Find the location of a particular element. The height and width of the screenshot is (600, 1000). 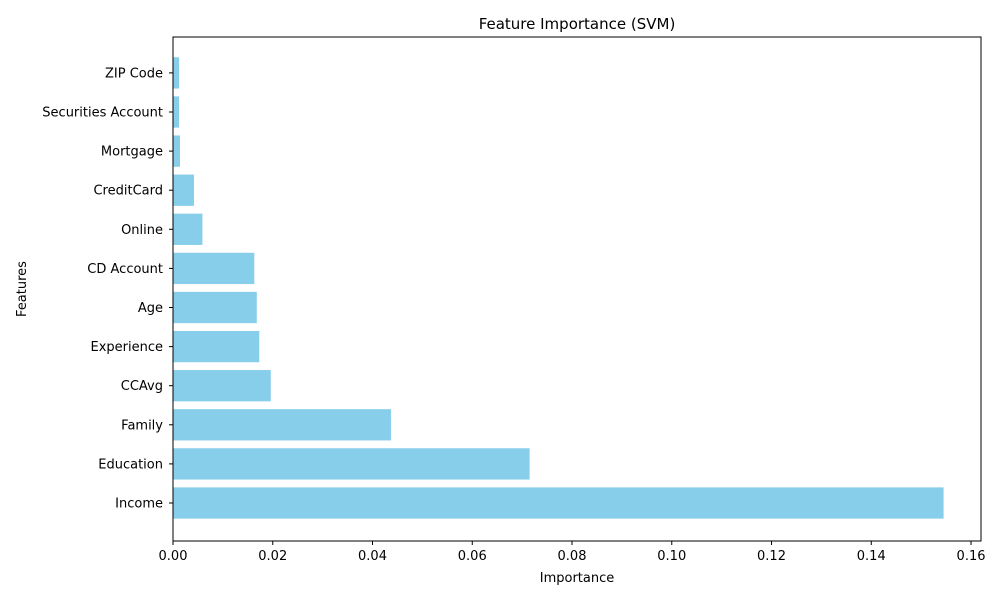

x-tick-label: 0.14 is located at coordinates (871, 556).